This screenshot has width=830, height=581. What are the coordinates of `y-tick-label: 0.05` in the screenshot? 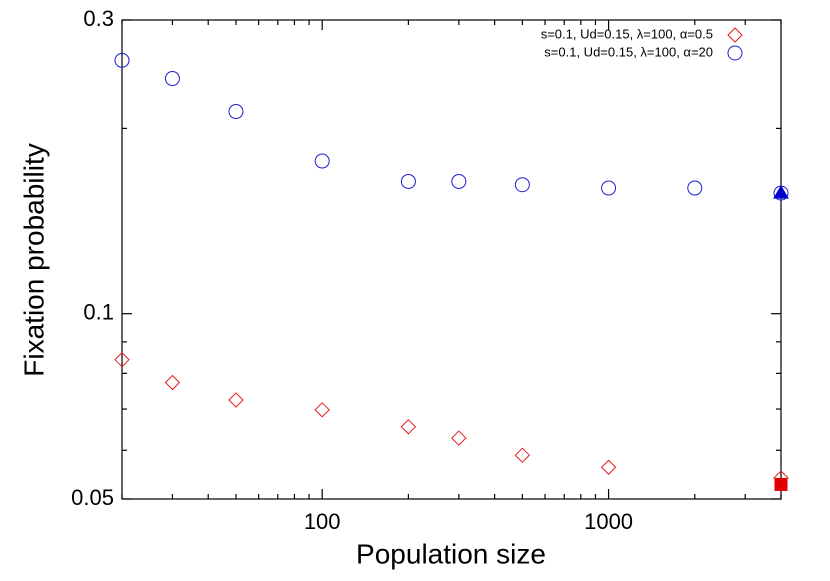 It's located at (92, 497).